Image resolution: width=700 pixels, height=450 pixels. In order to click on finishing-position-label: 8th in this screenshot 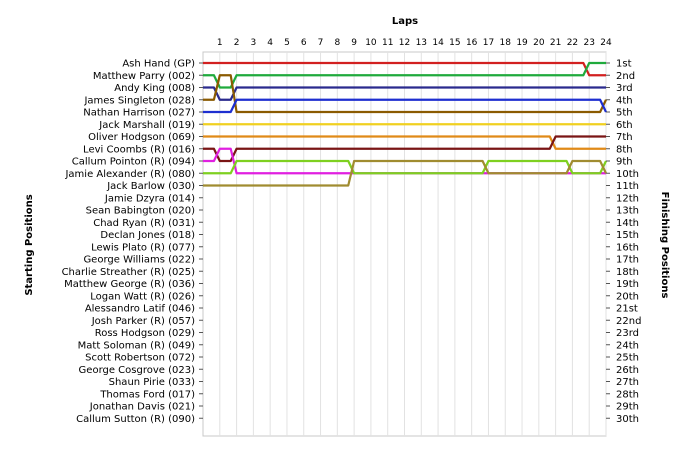, I will do `click(624, 149)`.